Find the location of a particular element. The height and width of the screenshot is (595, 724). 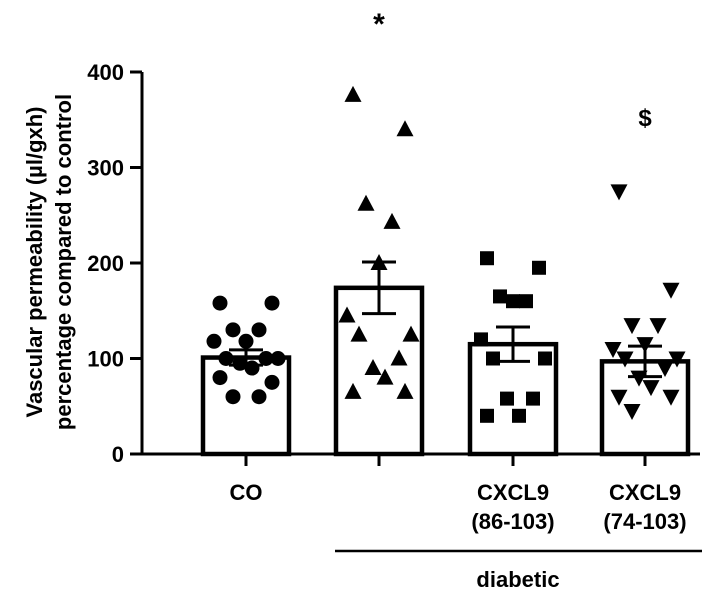

x-category-label: CO is located at coordinates (246, 492).